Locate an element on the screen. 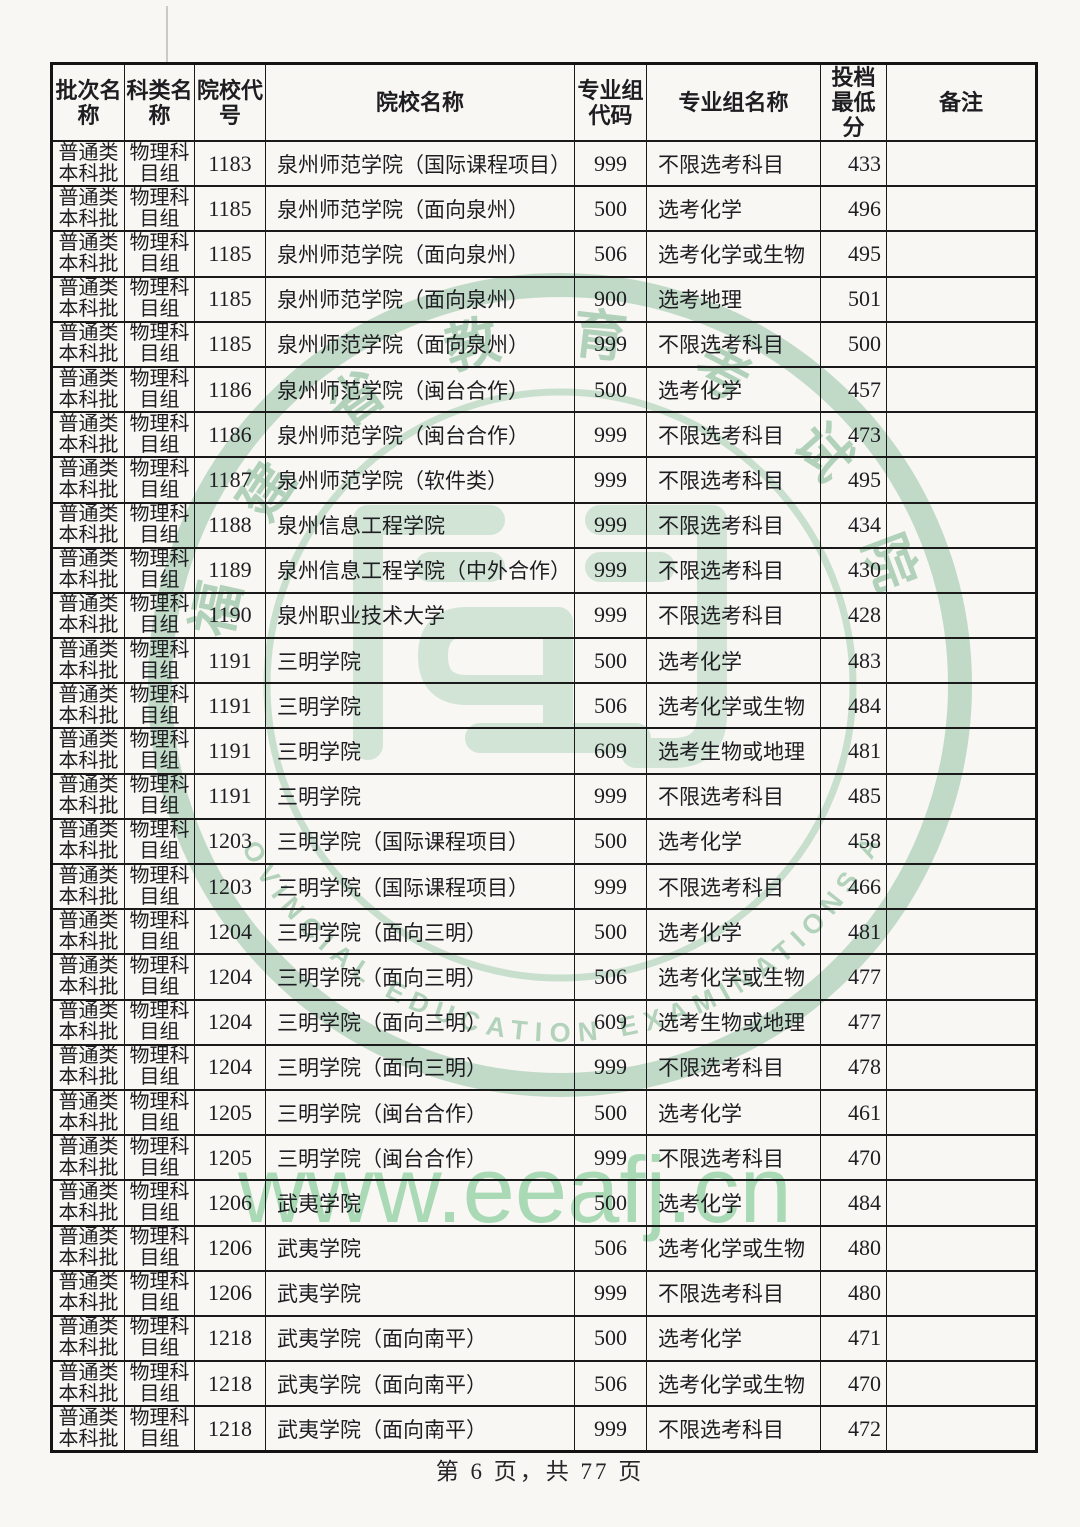 The width and height of the screenshot is (1080, 1527). min-score-cell: 501 is located at coordinates (853, 299).